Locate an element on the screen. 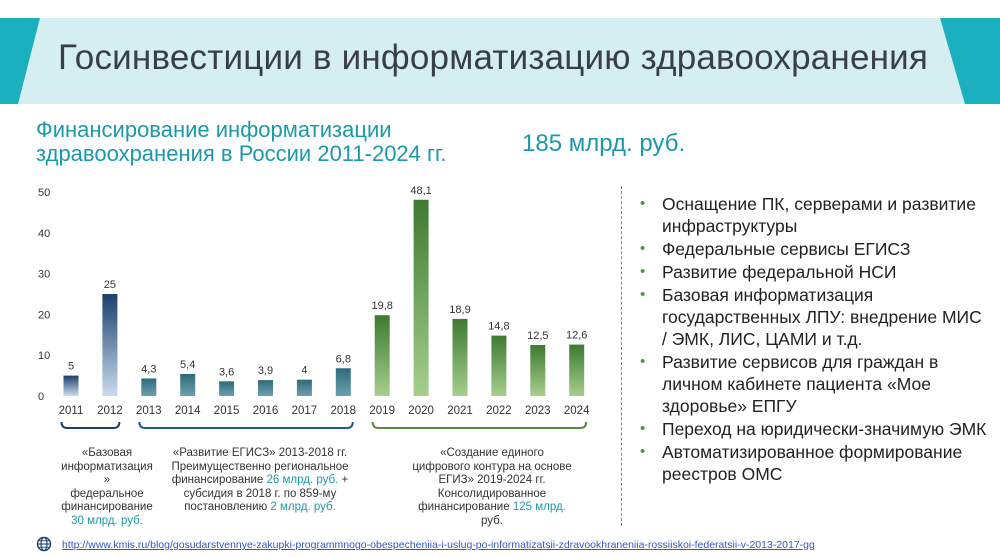 The image size is (1000, 558). bar-2015 is located at coordinates (227, 388).